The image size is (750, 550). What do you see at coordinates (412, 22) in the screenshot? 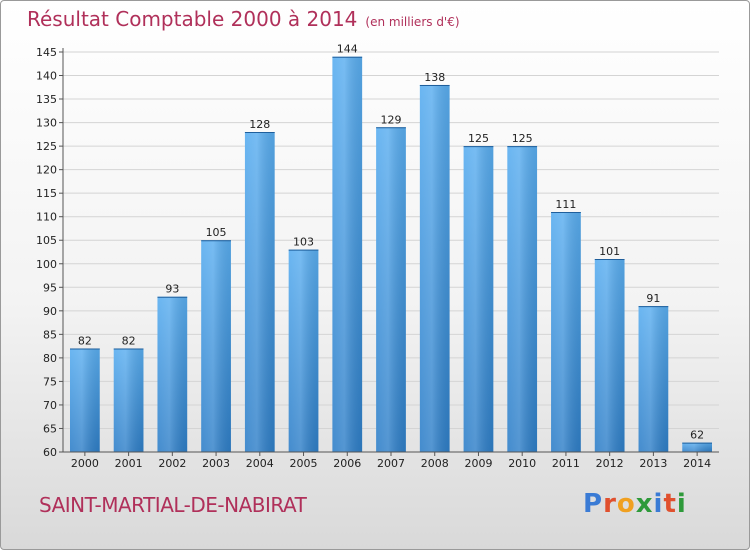
I see `chart-subtitle: (en milliers d'€)` at bounding box center [412, 22].